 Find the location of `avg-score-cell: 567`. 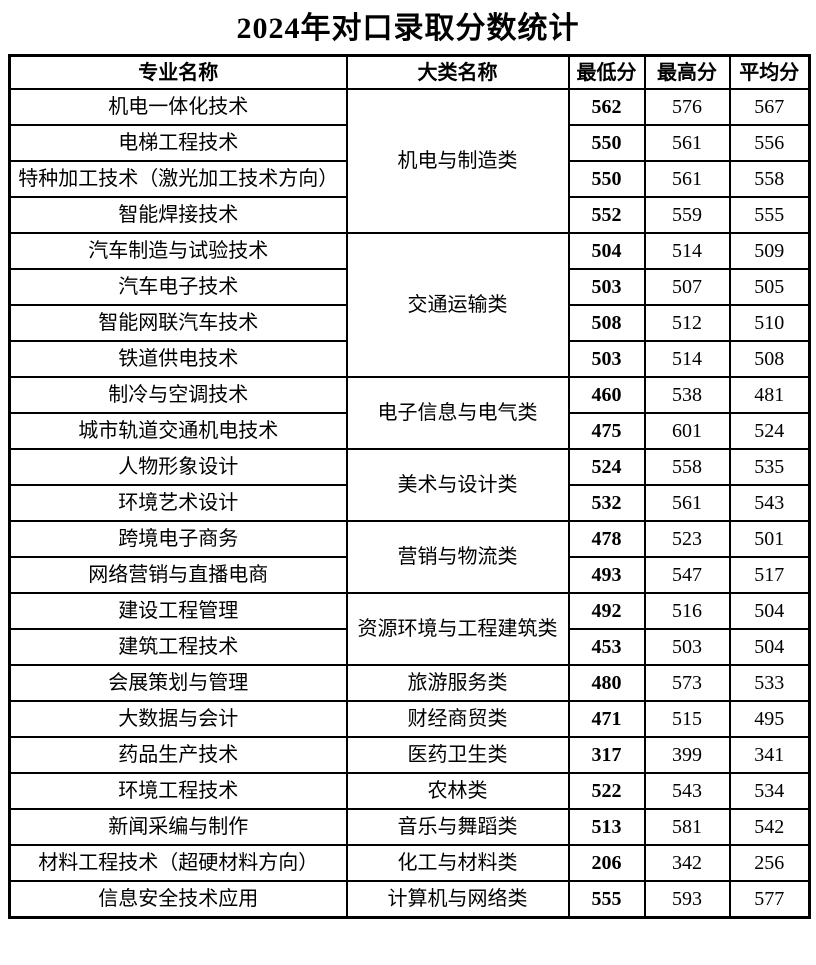

avg-score-cell: 567 is located at coordinates (769, 107).